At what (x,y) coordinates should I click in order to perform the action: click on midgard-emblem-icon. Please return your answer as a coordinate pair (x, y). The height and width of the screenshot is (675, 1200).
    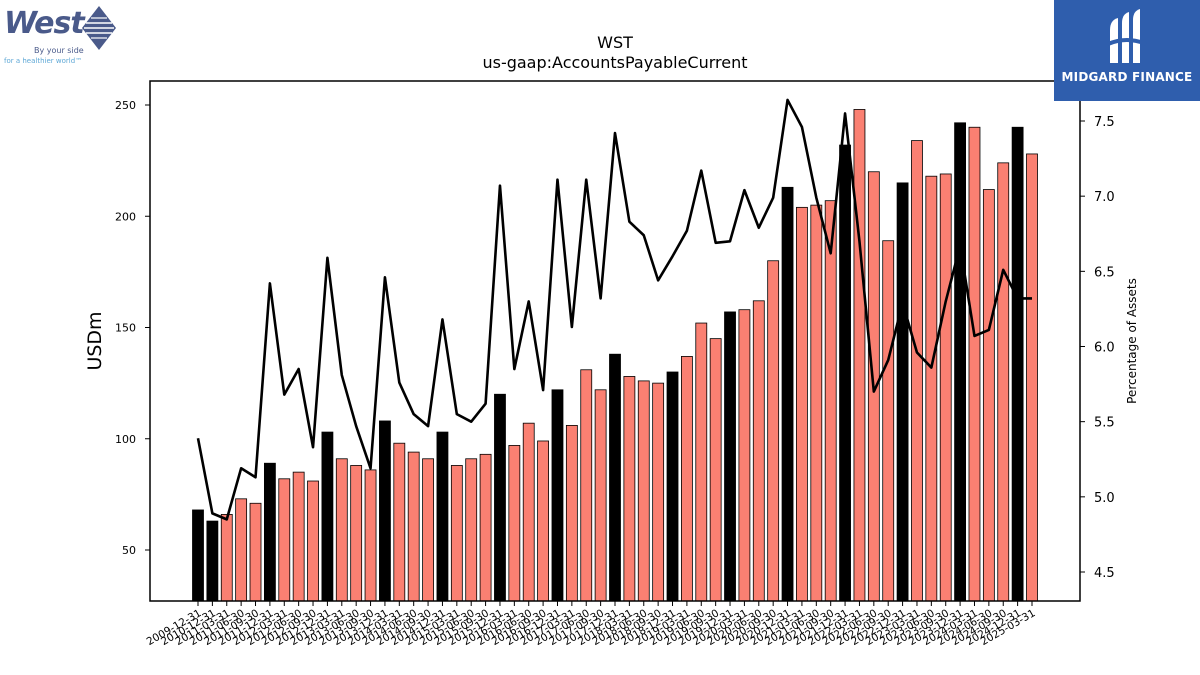
    Looking at the image, I should click on (1127, 36).